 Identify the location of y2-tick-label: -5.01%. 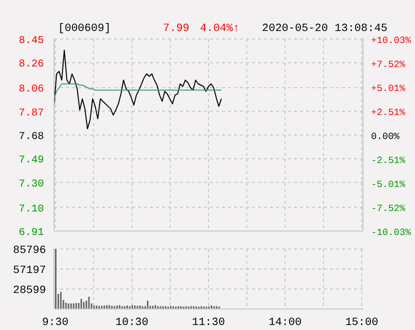
(388, 184).